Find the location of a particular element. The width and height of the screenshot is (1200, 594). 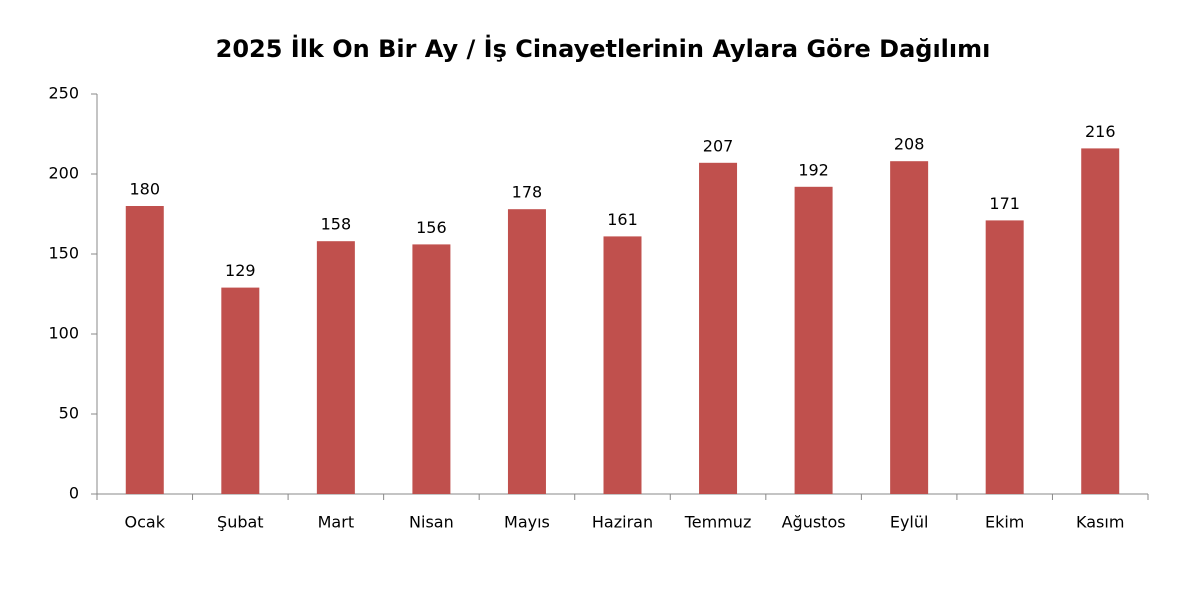

y-tick-label: 100 is located at coordinates (63, 333).